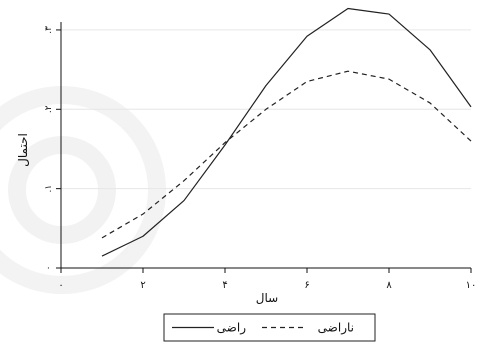 The width and height of the screenshot is (482, 363). Describe the element at coordinates (224, 285) in the screenshot. I see `x-tick-label: ۴` at that location.